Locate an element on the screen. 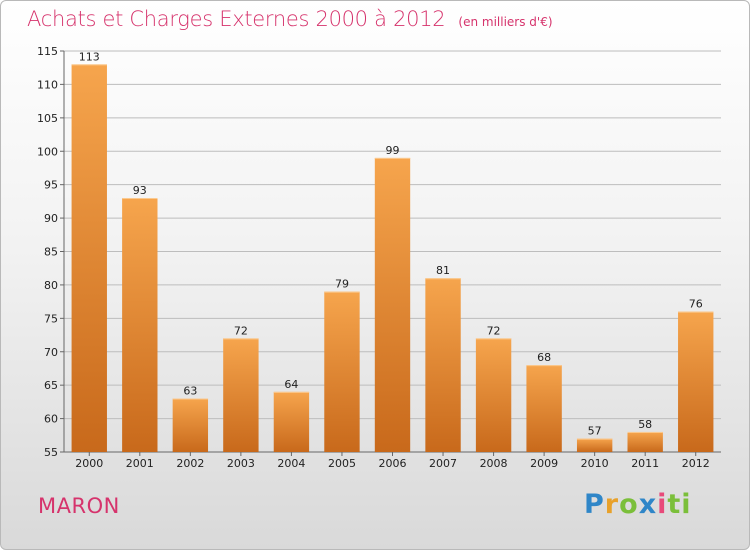 The width and height of the screenshot is (750, 550). y-tick-label: 100 is located at coordinates (47, 151).